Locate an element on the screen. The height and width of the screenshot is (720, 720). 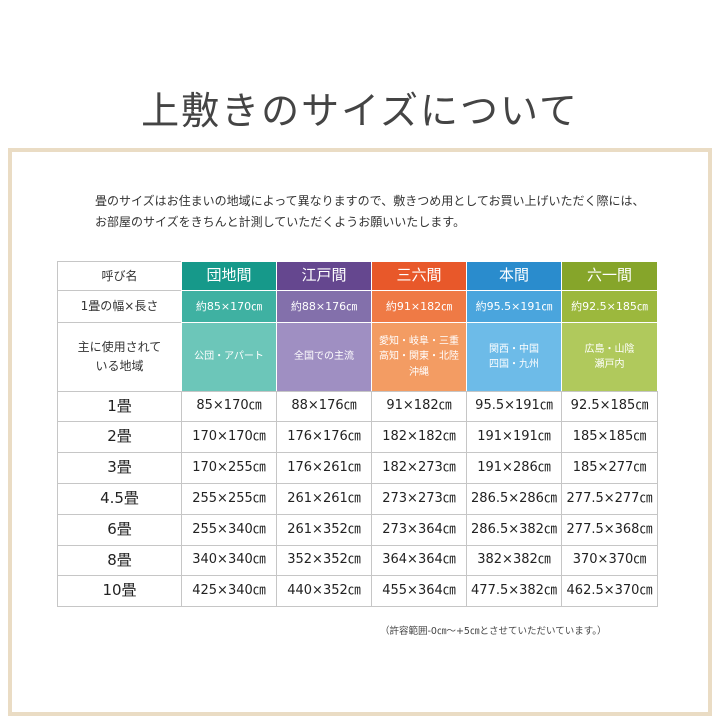
note: （許容範囲-0㎝～+5㎝とさせていただいています。） is located at coordinates (493, 631).